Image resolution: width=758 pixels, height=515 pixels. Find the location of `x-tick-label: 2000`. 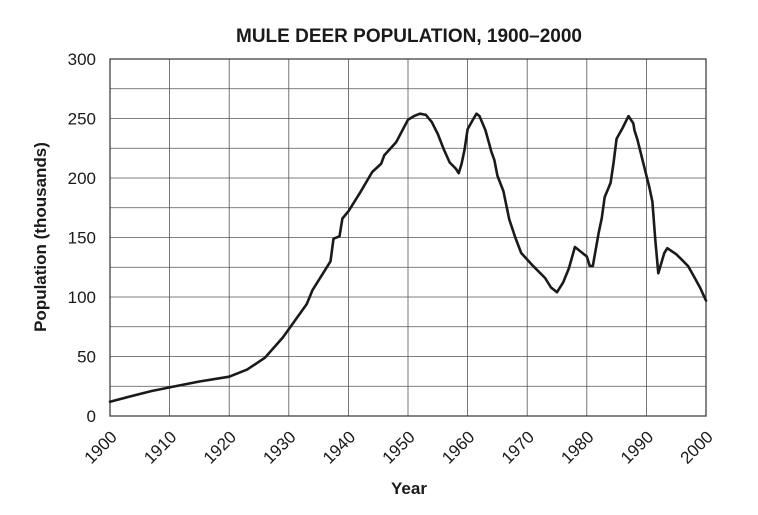

x-tick-label: 2000 is located at coordinates (697, 447).